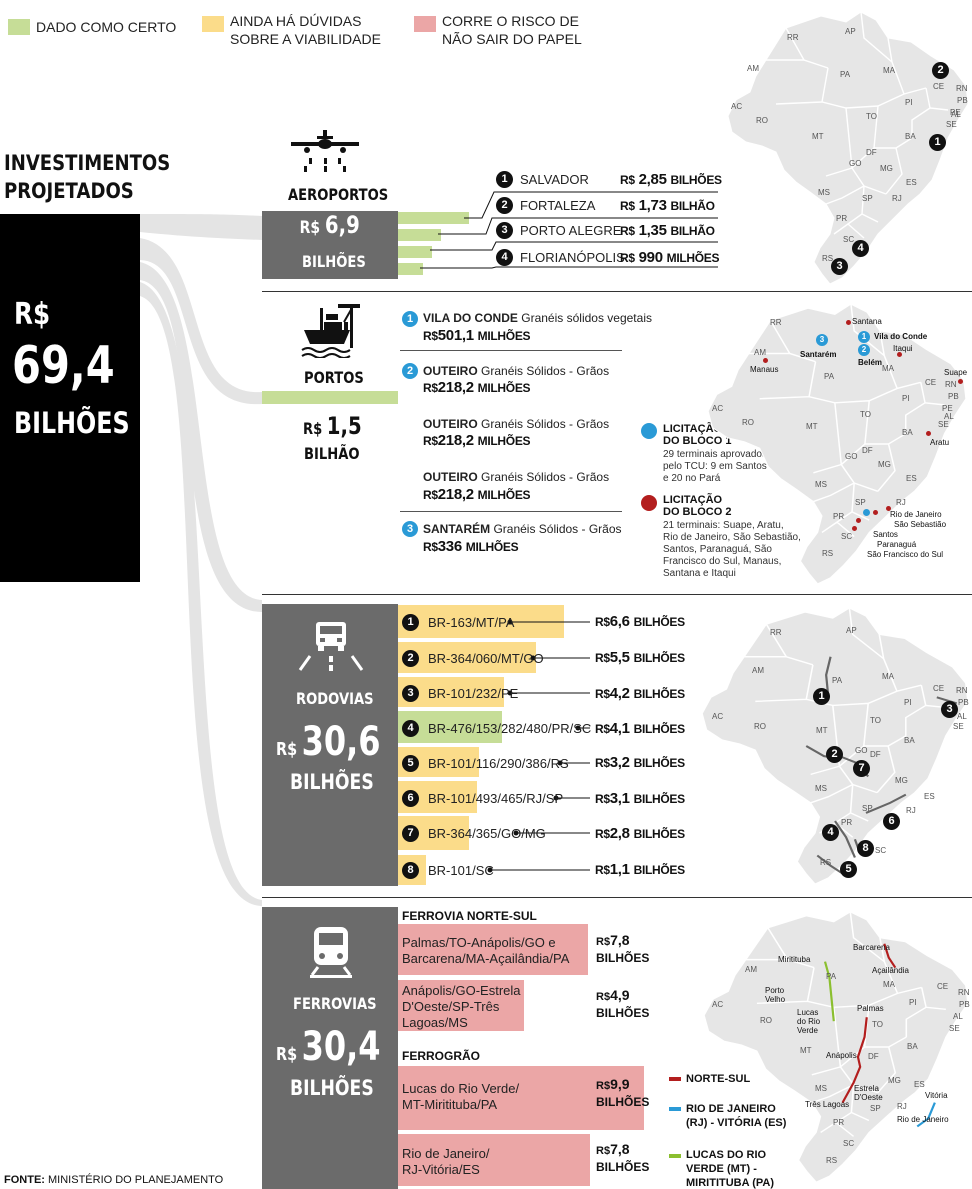 This screenshot has width=972, height=1189. Describe the element at coordinates (920, 524) in the screenshot. I see `map2-city-saosebastiao: São Sebastião` at that location.